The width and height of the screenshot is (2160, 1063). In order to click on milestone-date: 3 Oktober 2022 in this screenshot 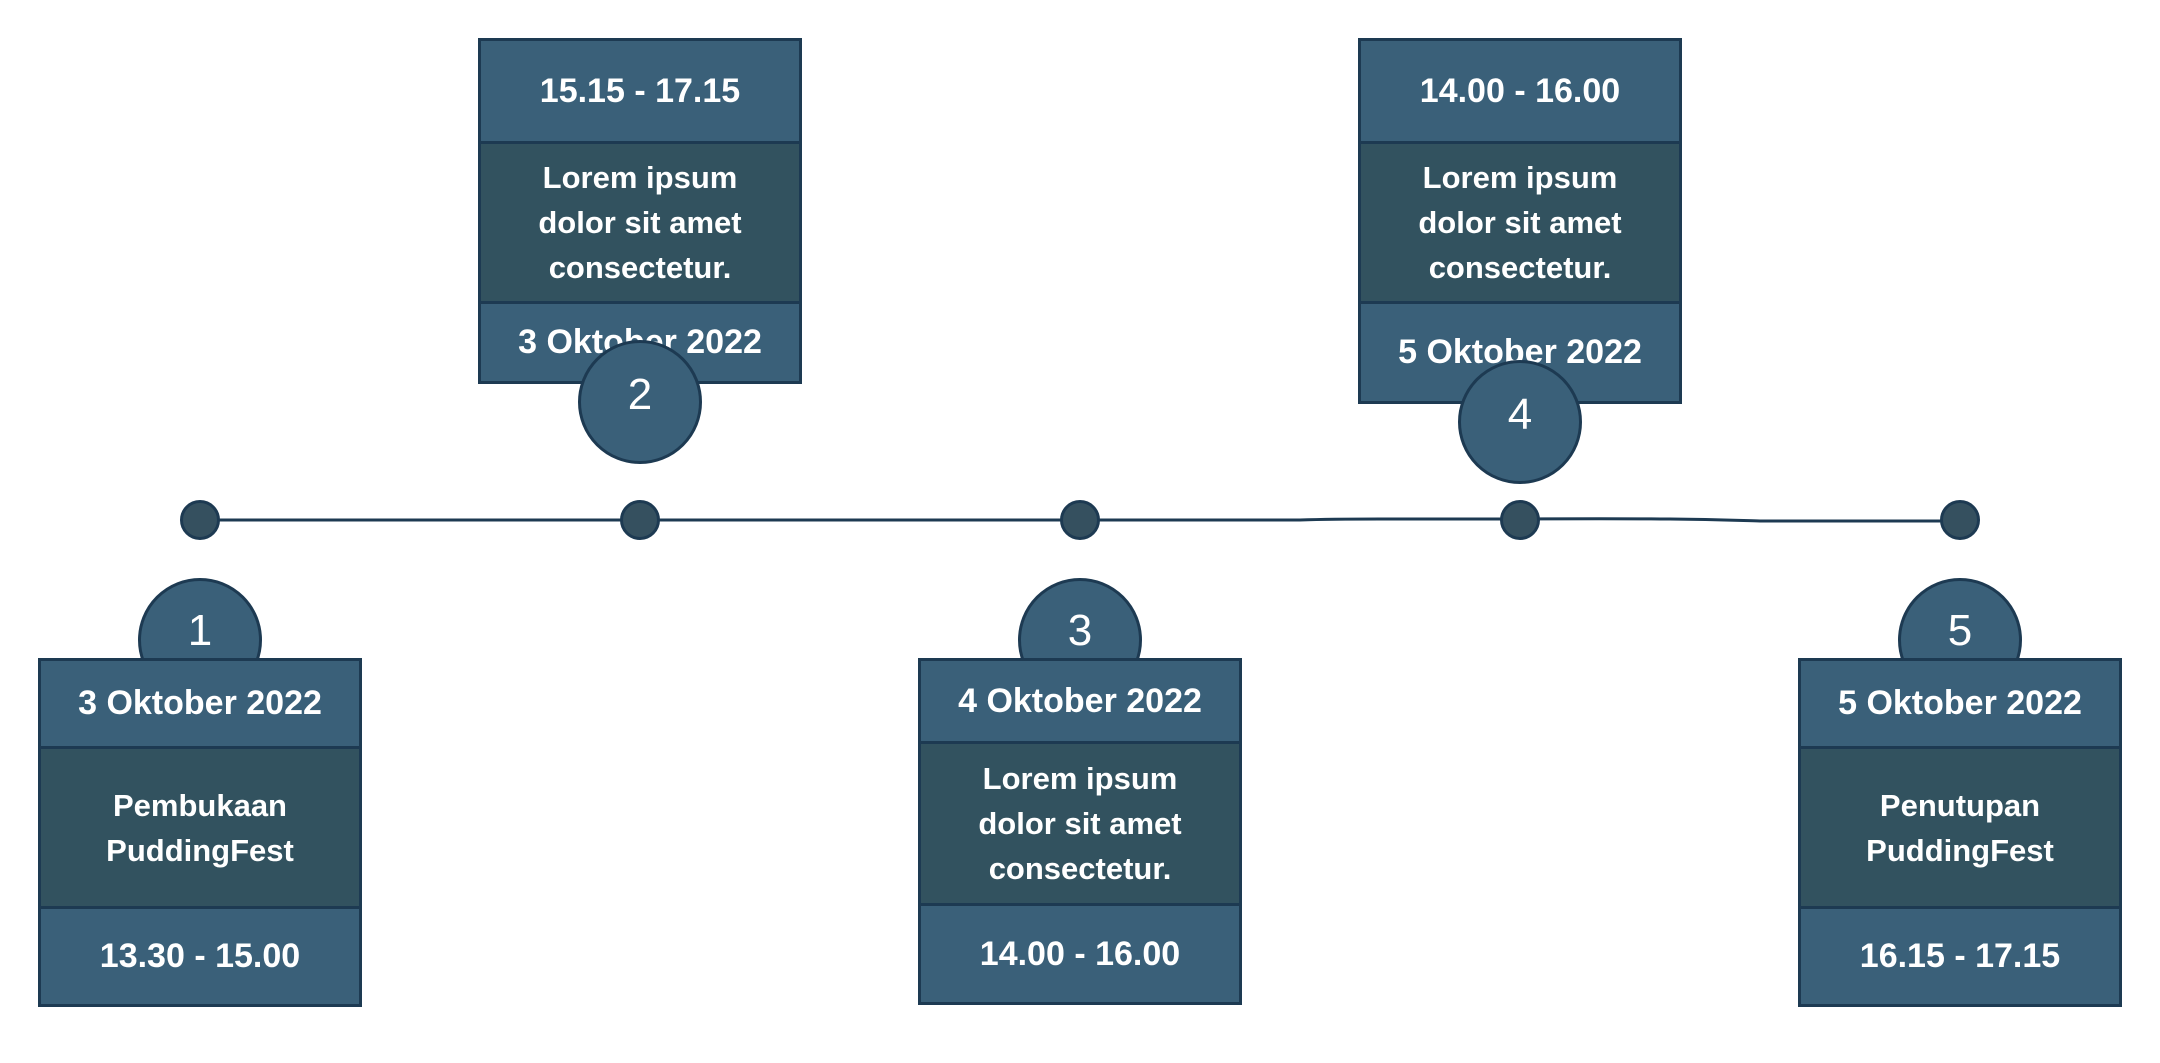, I will do `click(200, 703)`.